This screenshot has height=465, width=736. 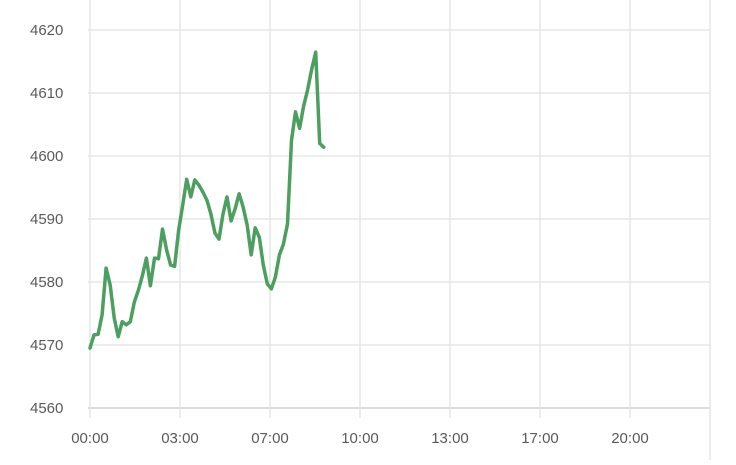 I want to click on y-axis: 4560 4570 4580 4590 4600 4610 4620, so click(x=46, y=219).